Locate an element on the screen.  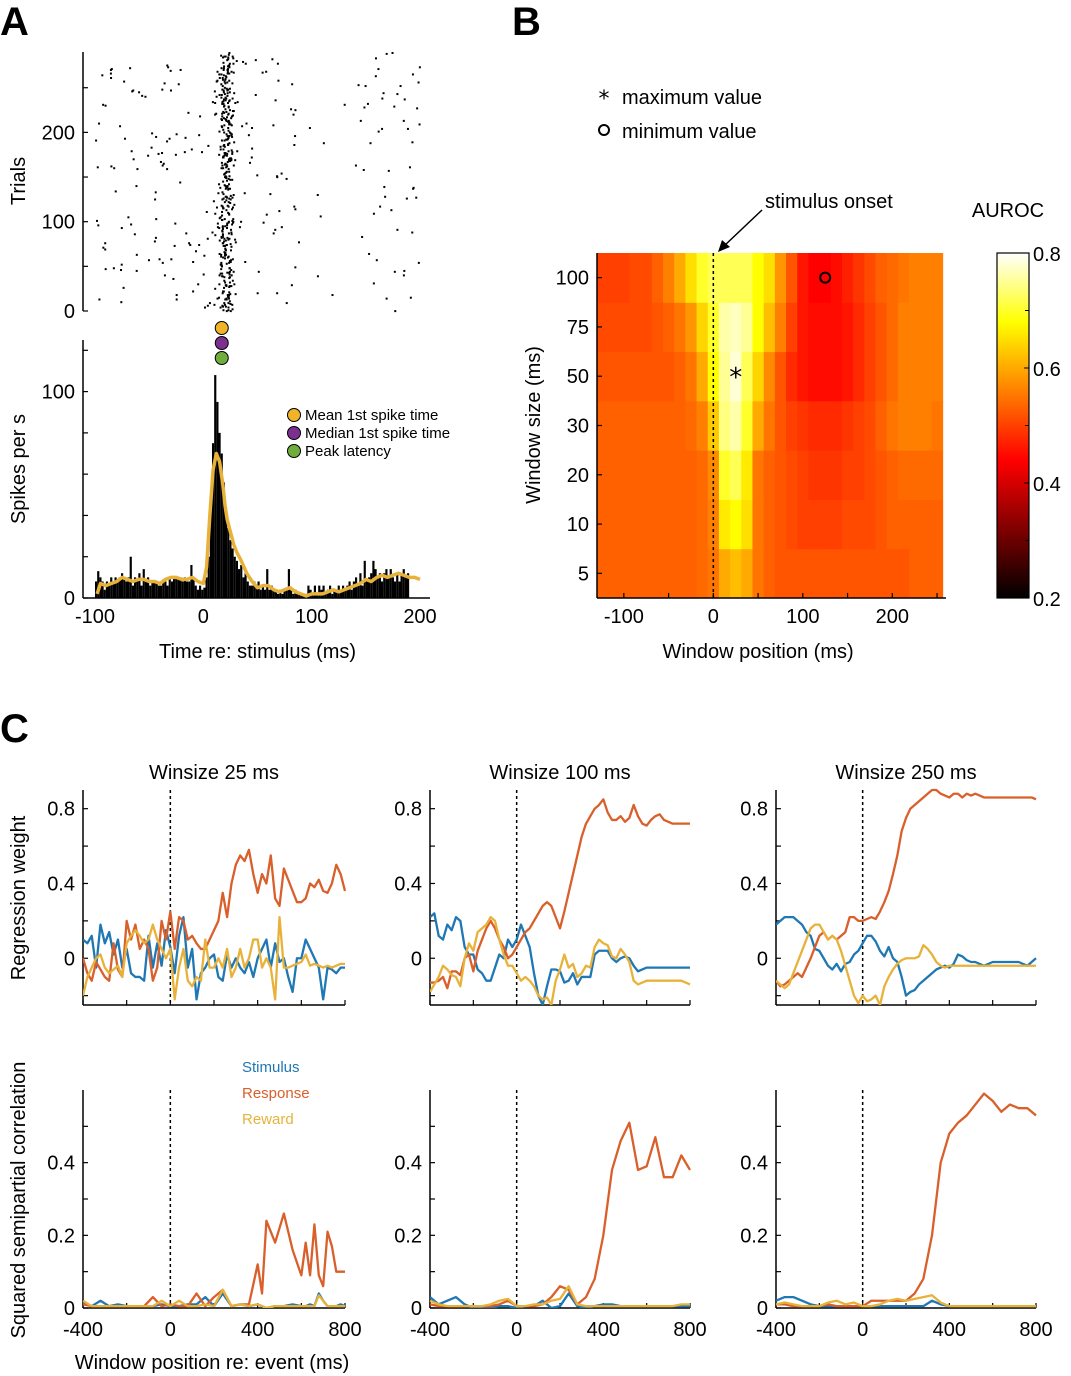
colorbar-tick-label: 0.6 is located at coordinates (1047, 370).